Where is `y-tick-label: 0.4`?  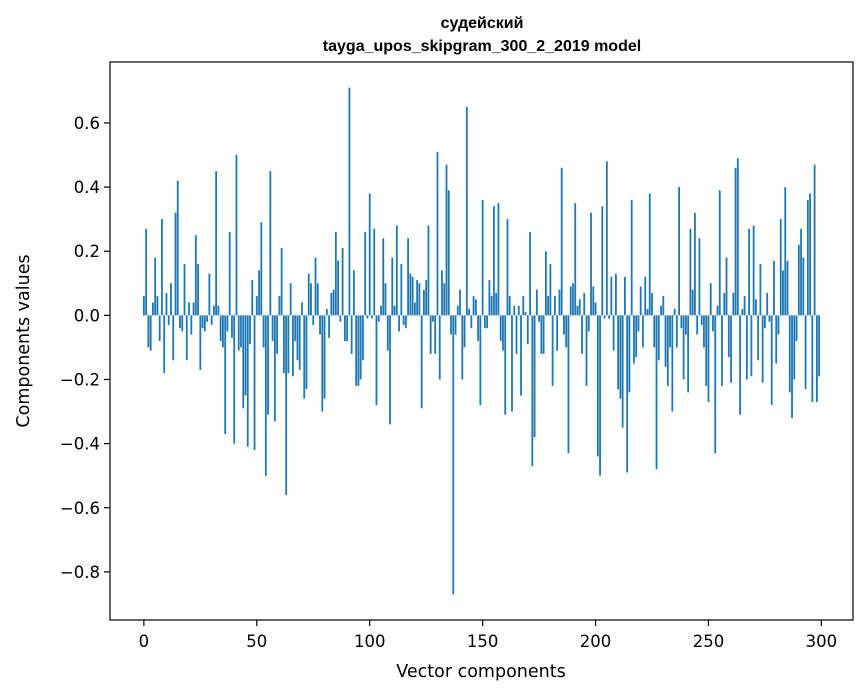
y-tick-label: 0.4 is located at coordinates (87, 187).